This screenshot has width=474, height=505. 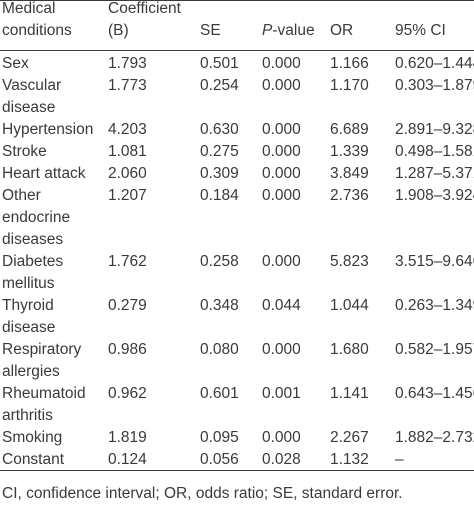 I want to click on cell-or: 1.141, so click(x=349, y=393).